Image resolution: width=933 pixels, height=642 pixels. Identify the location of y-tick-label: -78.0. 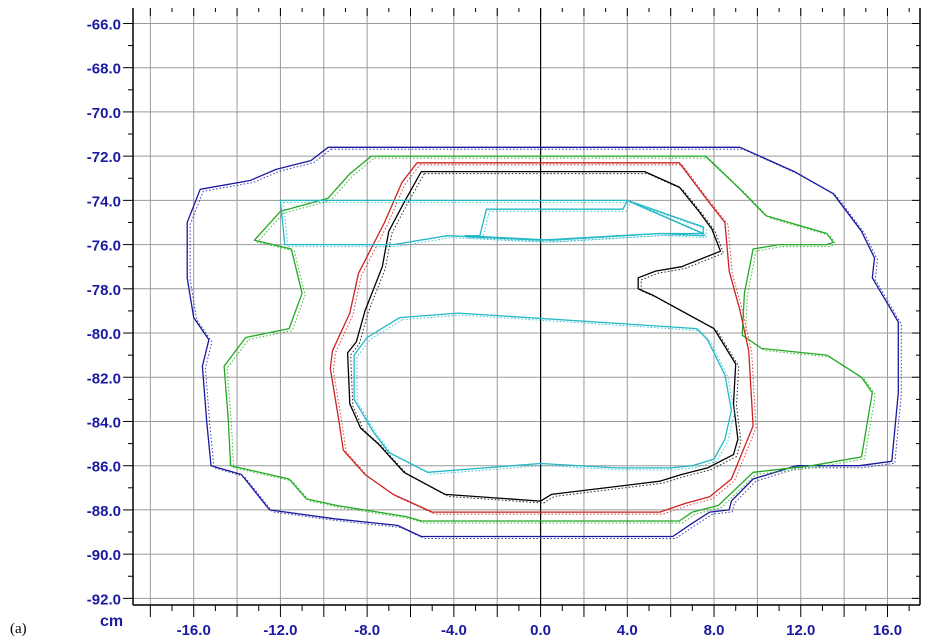
(104, 290).